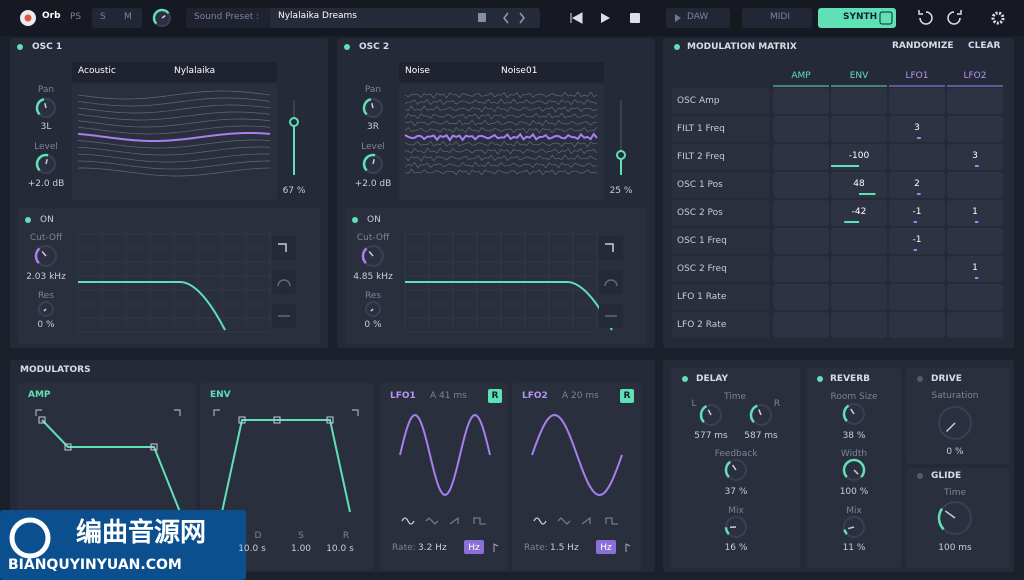 The image size is (1024, 580). I want to click on knob-arc, so click(42, 162).